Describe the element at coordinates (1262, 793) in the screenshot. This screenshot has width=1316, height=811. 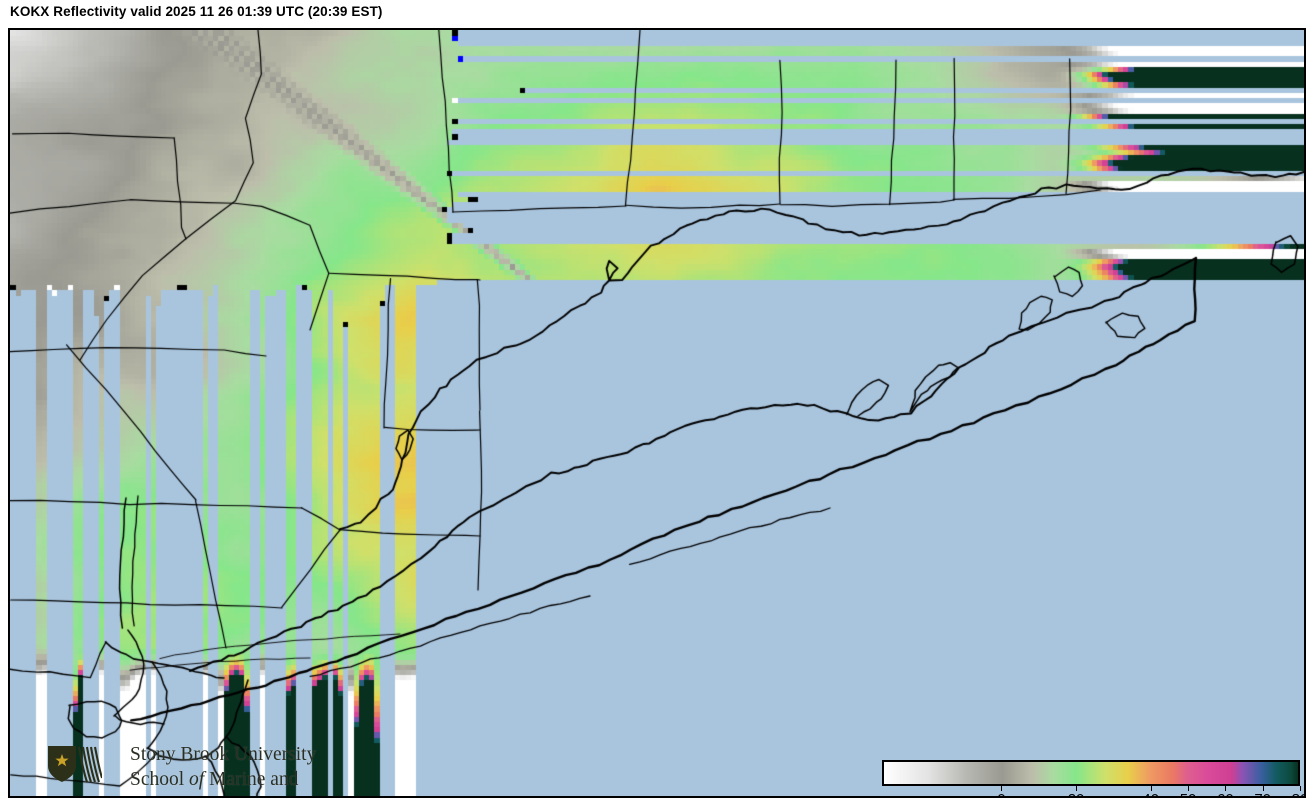
I see `colorbar-tick-label: 70` at that location.